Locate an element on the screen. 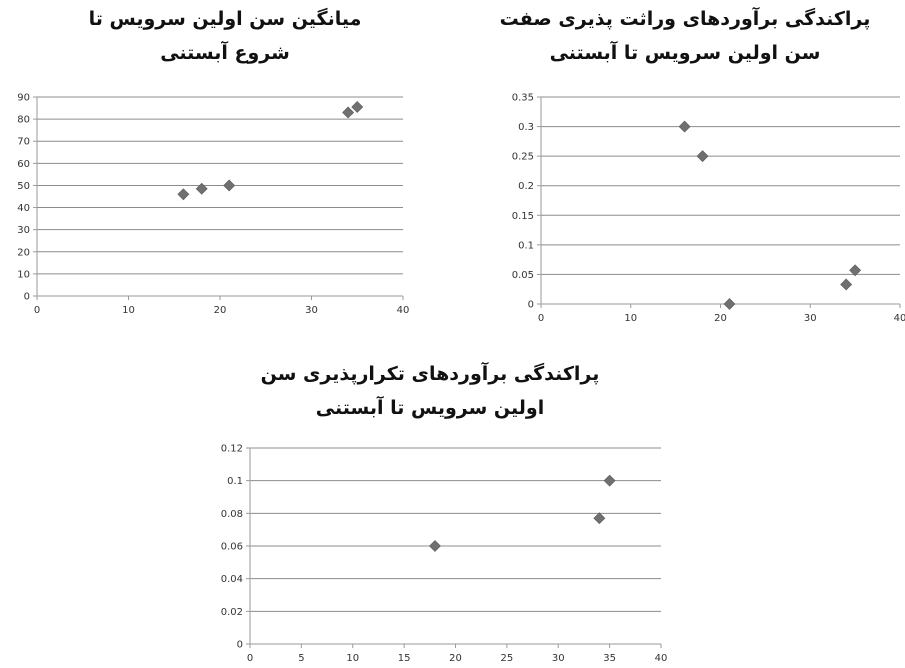 The width and height of the screenshot is (905, 668). y-tick-label: 30 is located at coordinates (23, 230).